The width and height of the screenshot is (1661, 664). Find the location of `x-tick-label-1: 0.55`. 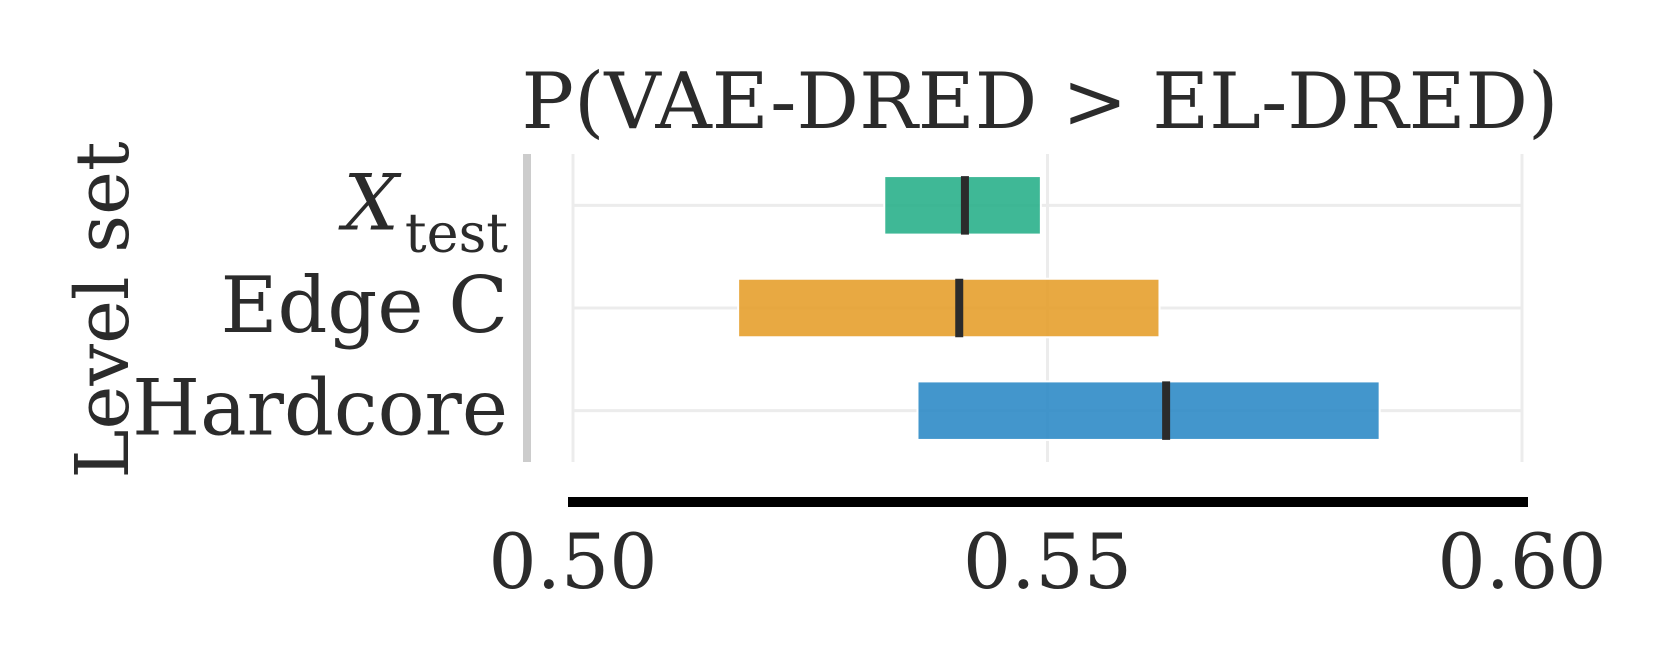

x-tick-label-1: 0.55 is located at coordinates (1047, 561).